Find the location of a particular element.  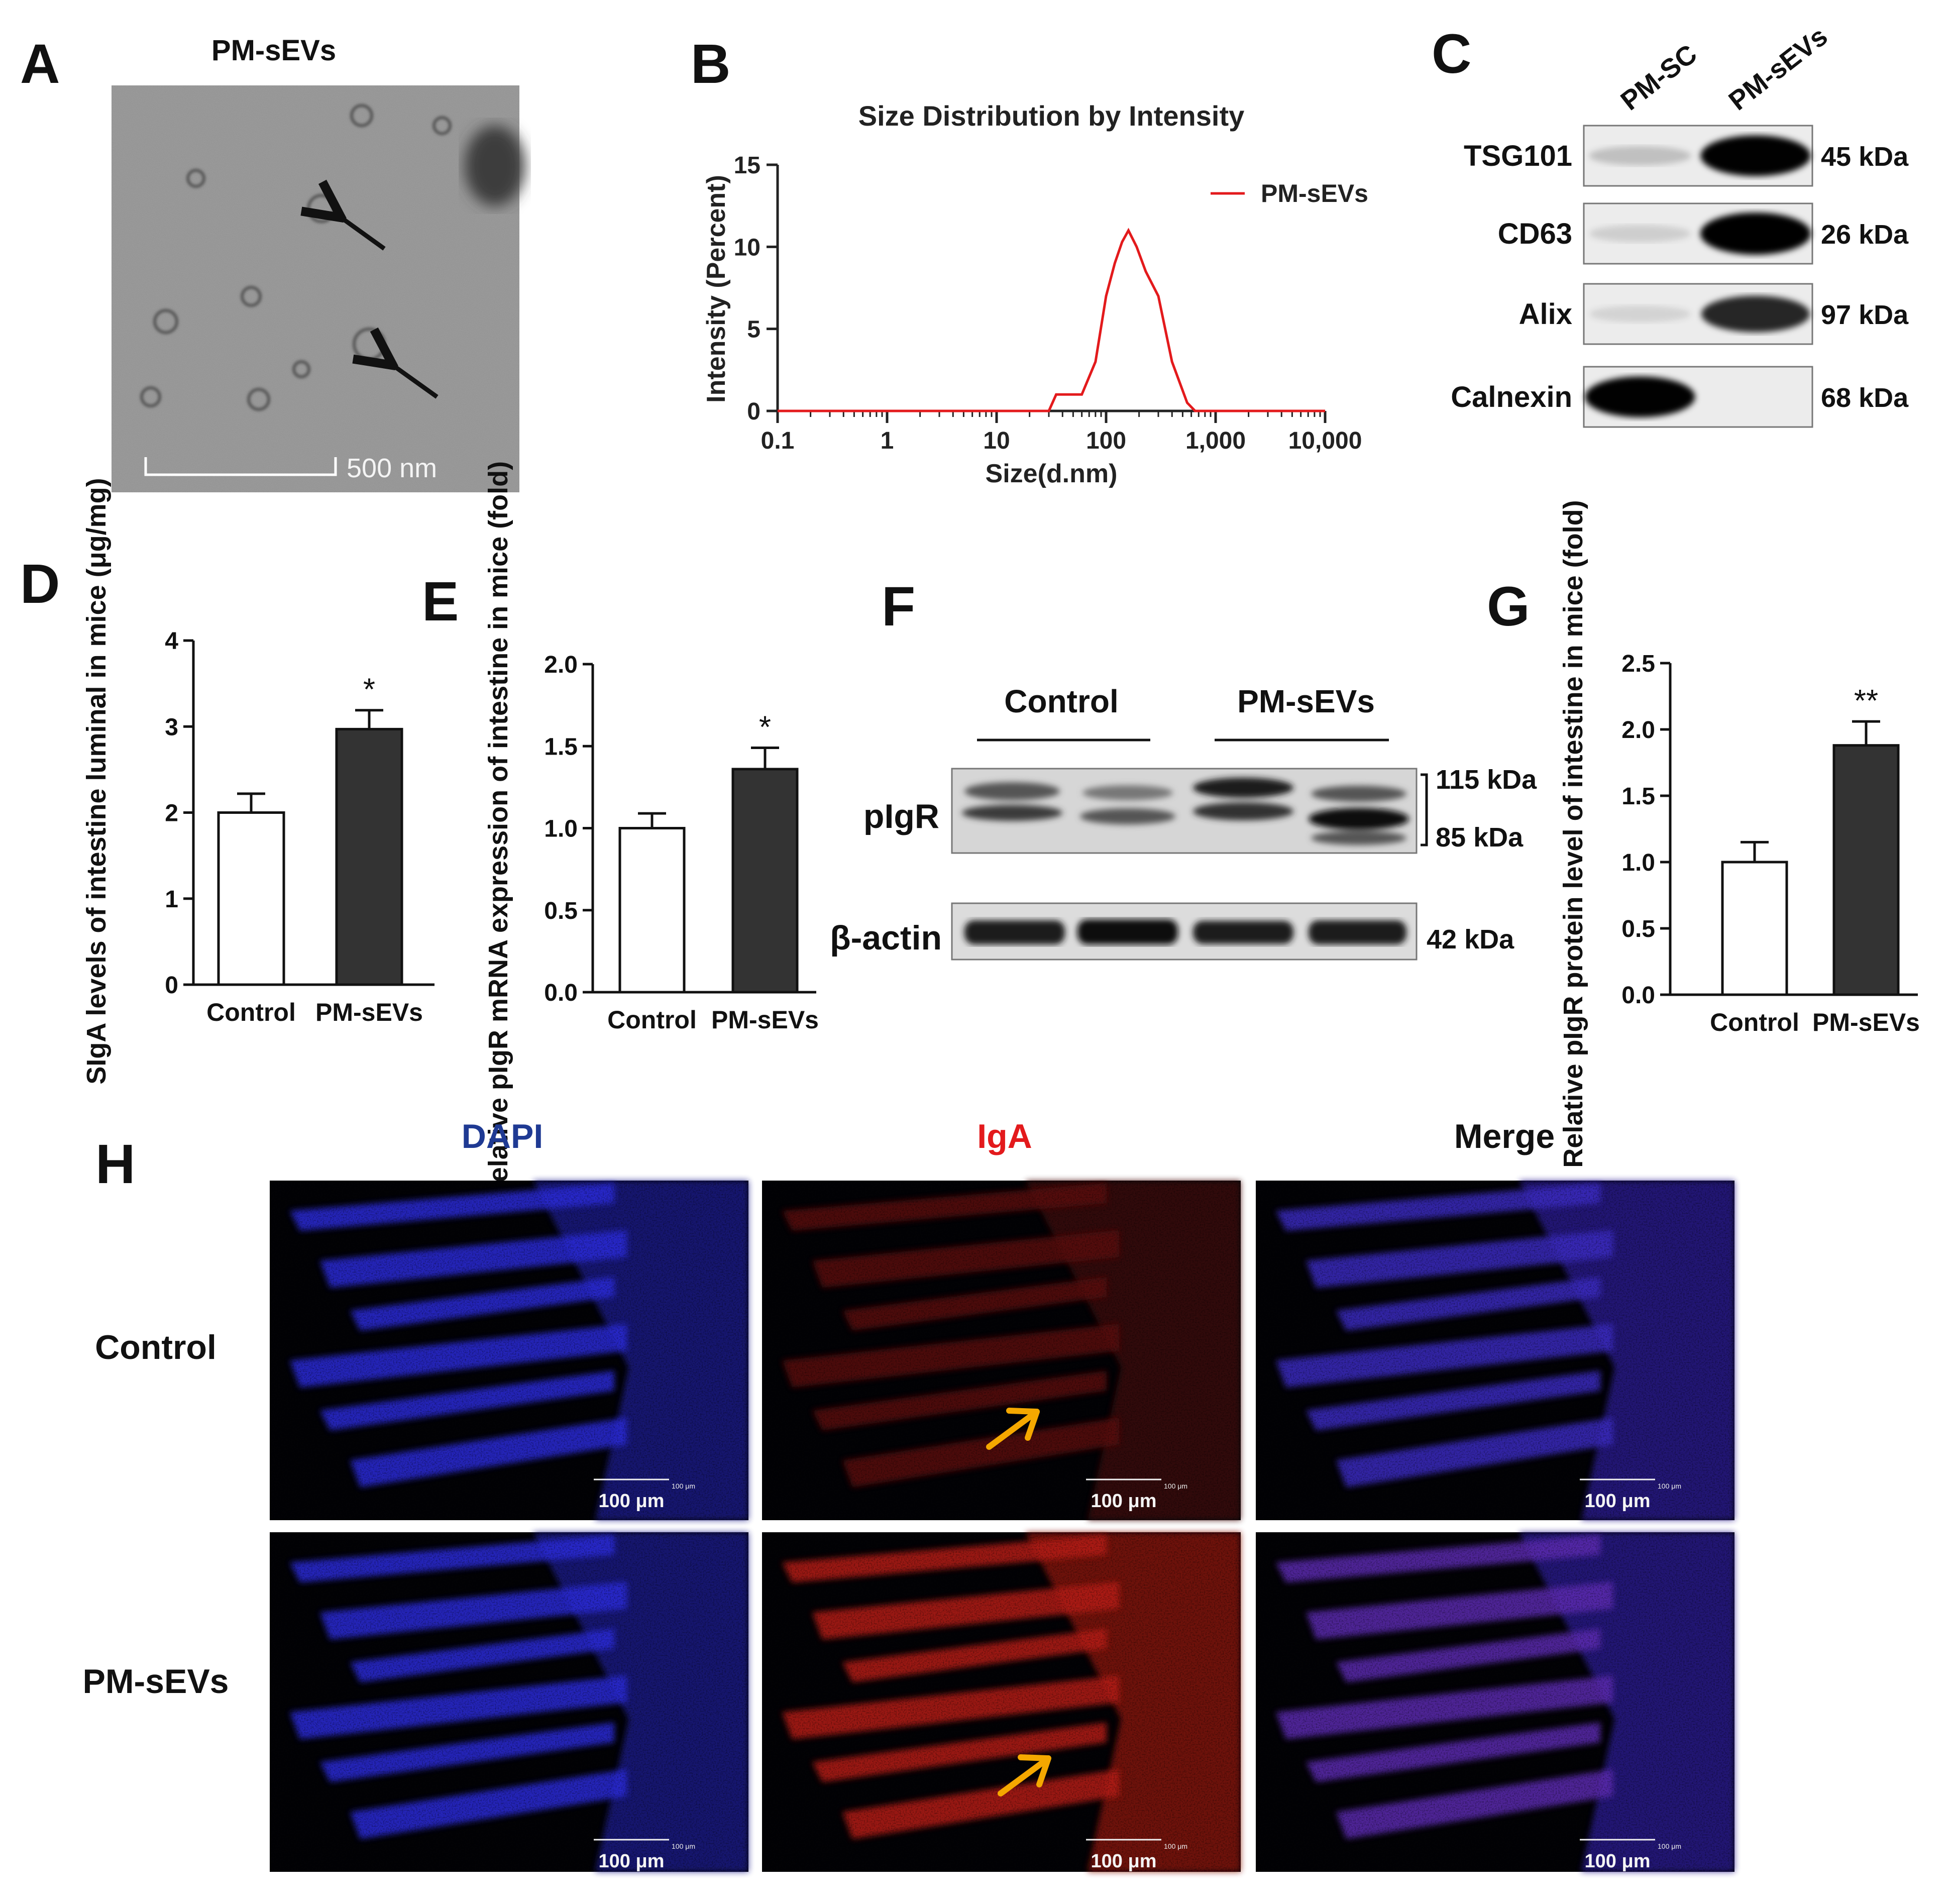

panel-a: PM-sEVs 500 nm is located at coordinates (318, 263).